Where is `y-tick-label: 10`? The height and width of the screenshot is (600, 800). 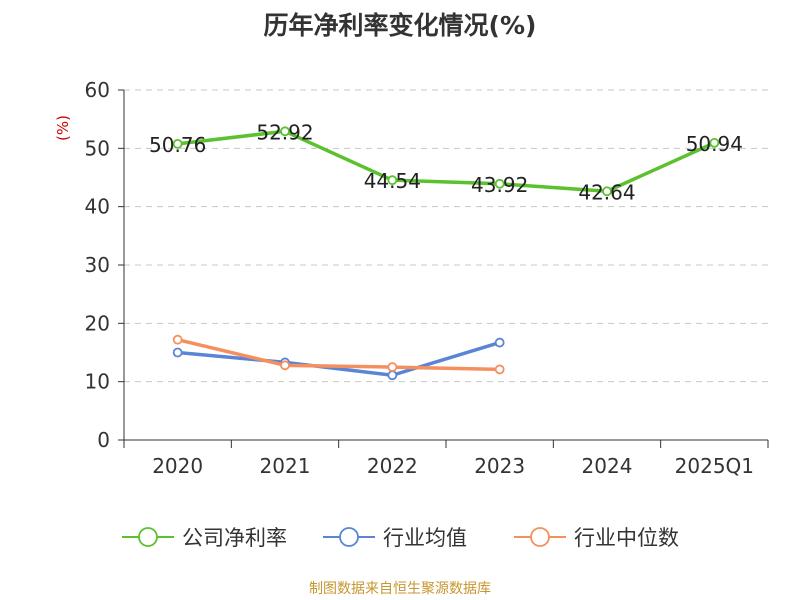
y-tick-label: 10 is located at coordinates (97, 382).